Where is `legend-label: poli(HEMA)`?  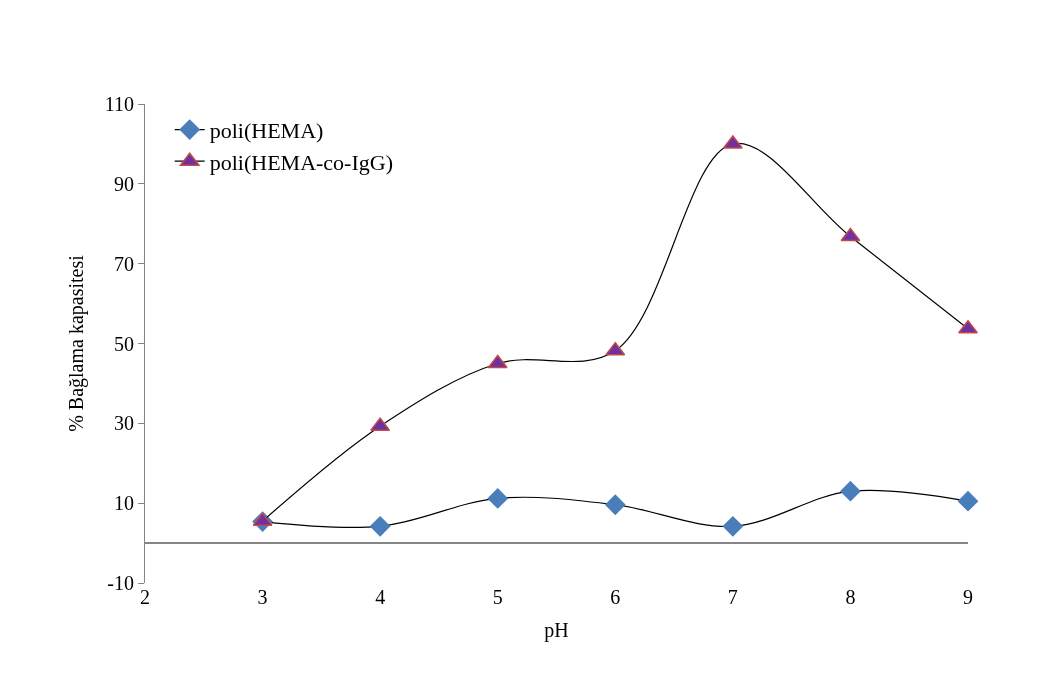 legend-label: poli(HEMA) is located at coordinates (266, 131).